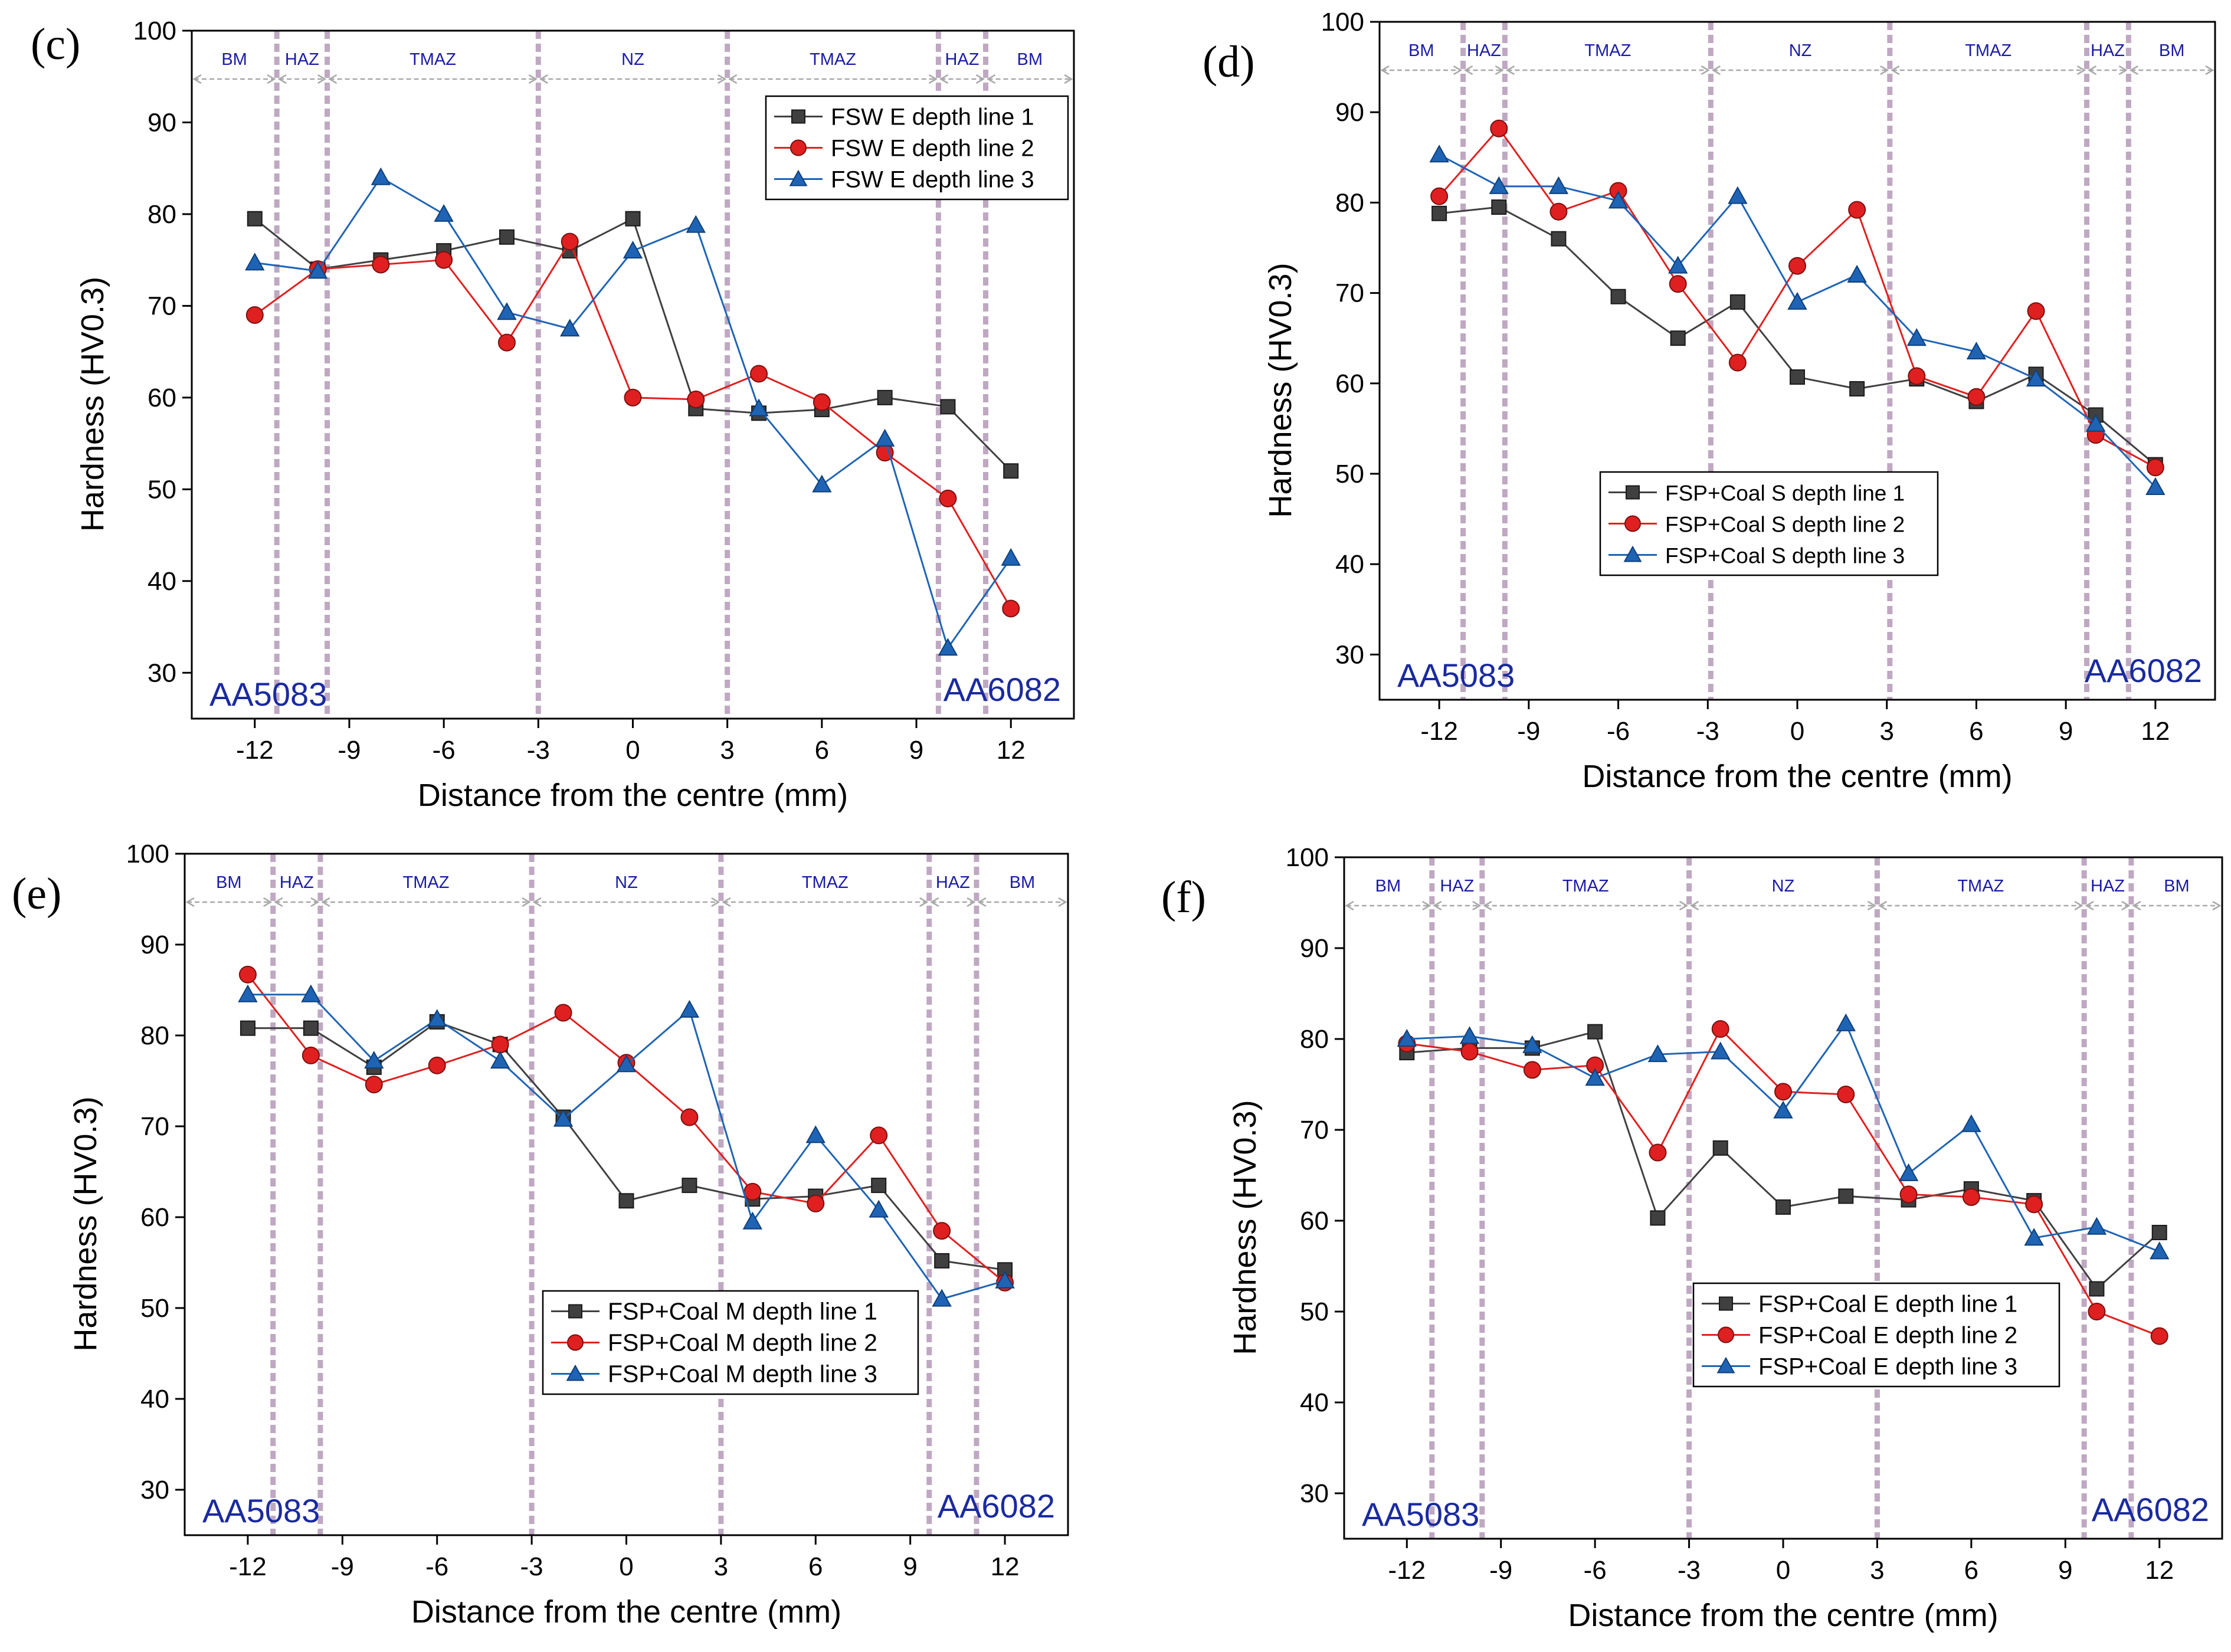 The height and width of the screenshot is (1652, 2231). Describe the element at coordinates (742, 1311) in the screenshot. I see `legend-entry: FSP+Coal M depth line 1` at that location.